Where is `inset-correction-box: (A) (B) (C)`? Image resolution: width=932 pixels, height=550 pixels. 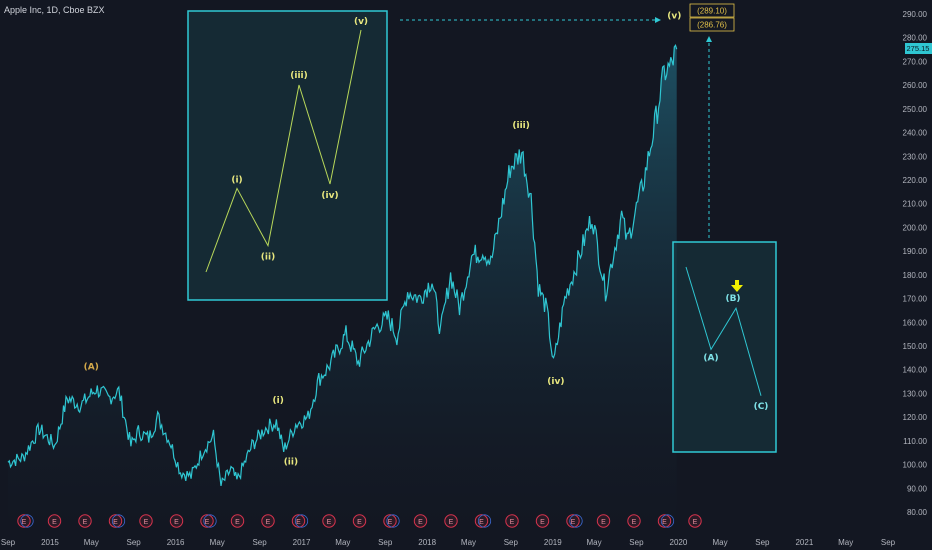
inset-correction-box: (A) (B) (C) is located at coordinates (724, 347).